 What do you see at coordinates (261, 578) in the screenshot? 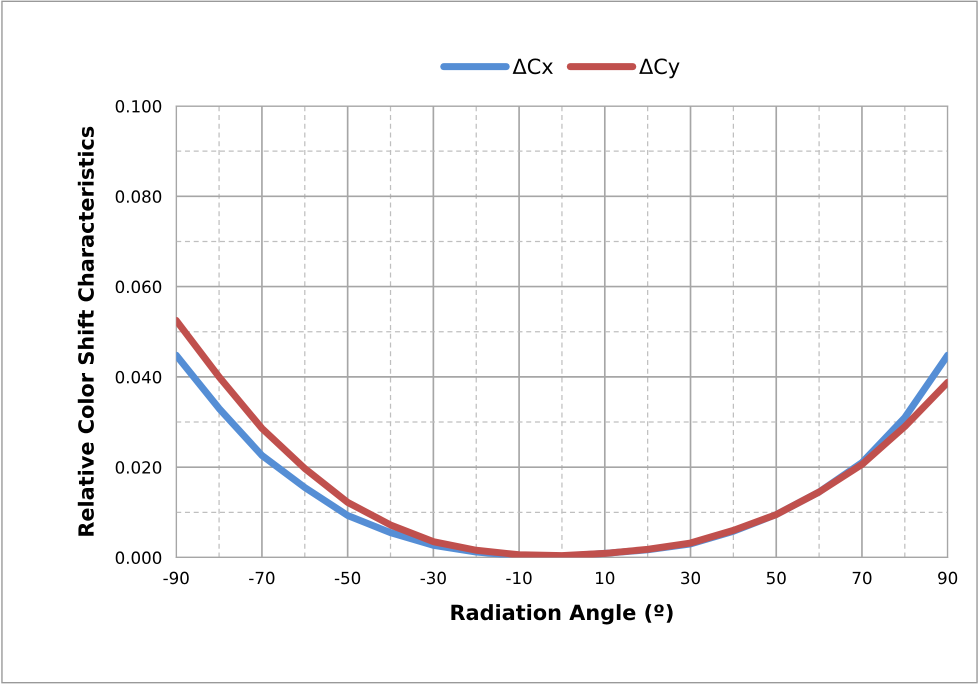
I see `x-tick-label: -70` at bounding box center [261, 578].